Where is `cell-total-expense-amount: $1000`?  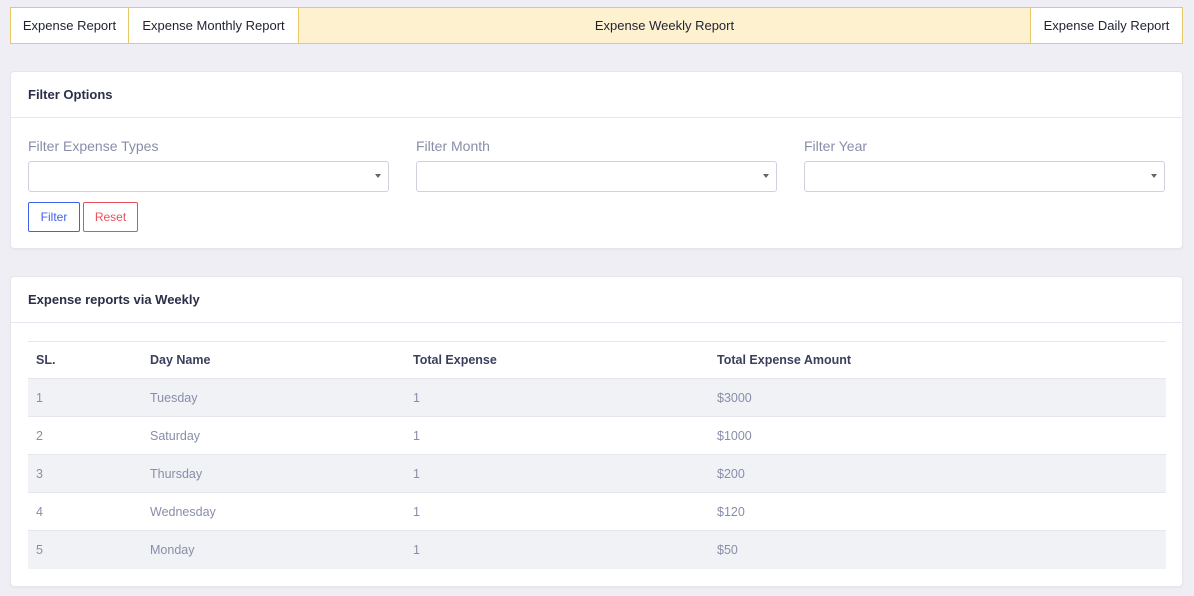
cell-total-expense-amount: $1000 is located at coordinates (734, 435).